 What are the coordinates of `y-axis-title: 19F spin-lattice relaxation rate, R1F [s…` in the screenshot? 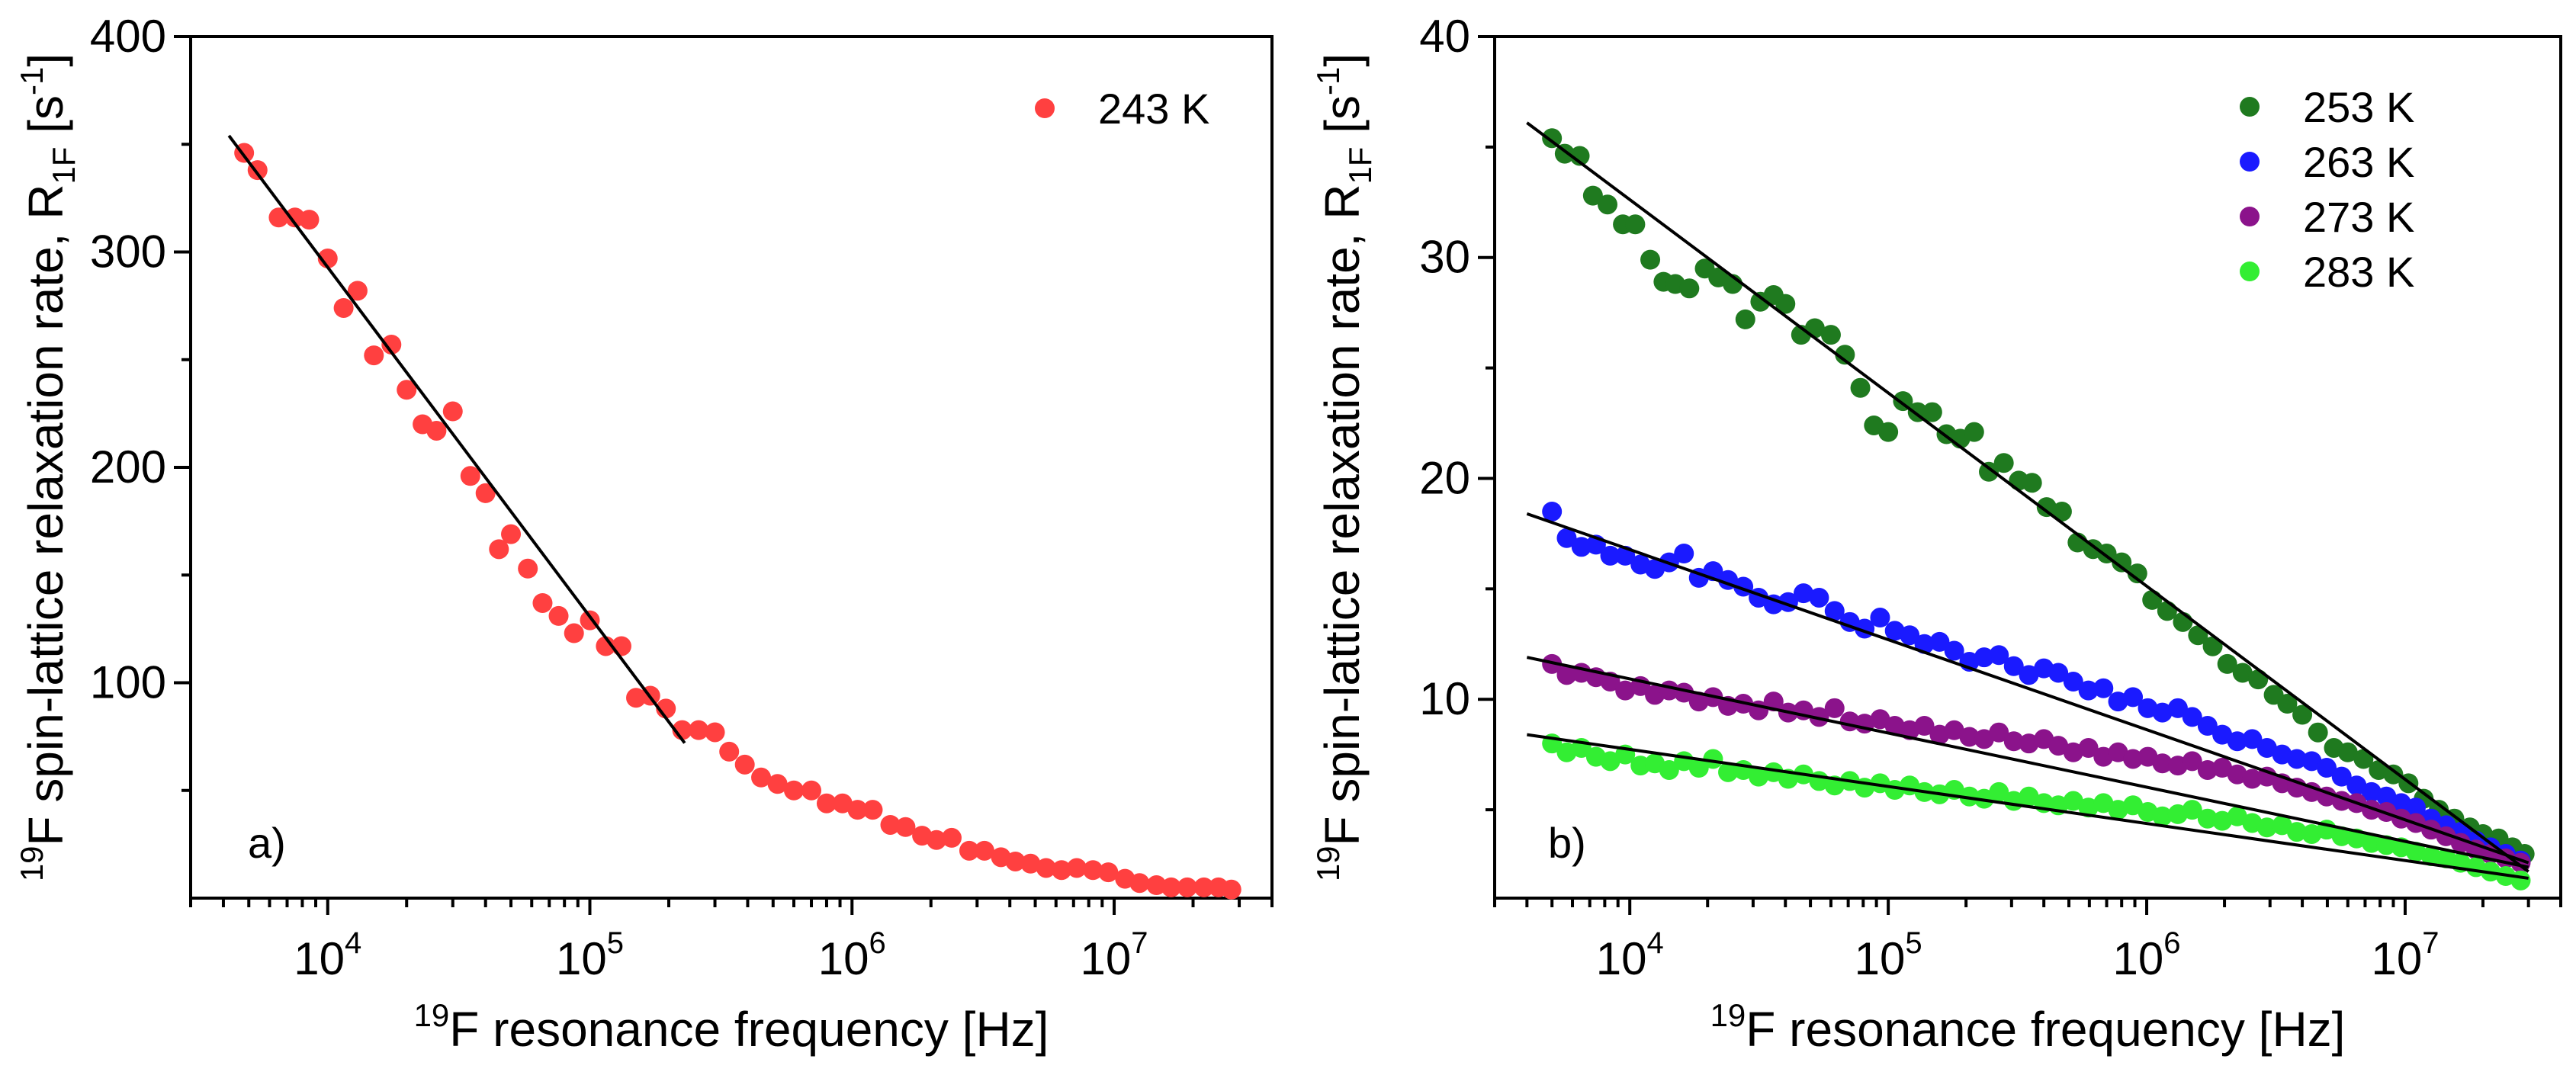 It's located at (1344, 467).